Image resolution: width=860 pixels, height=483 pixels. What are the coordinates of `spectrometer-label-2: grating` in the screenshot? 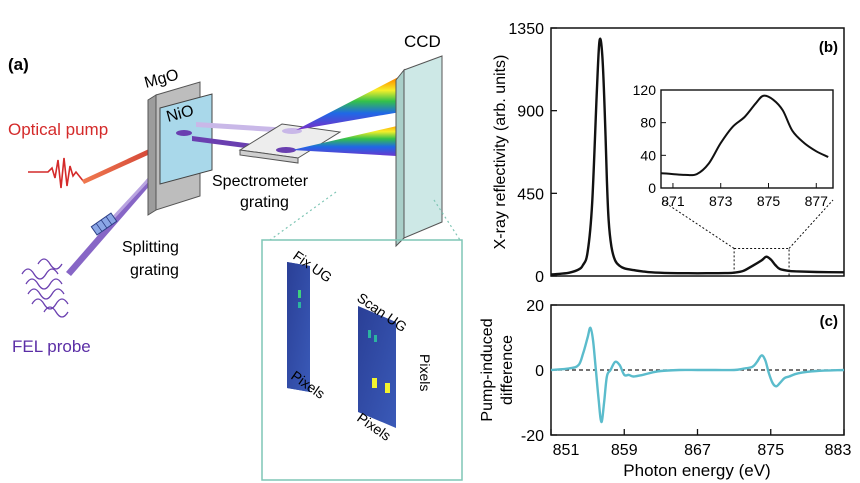 It's located at (264, 202).